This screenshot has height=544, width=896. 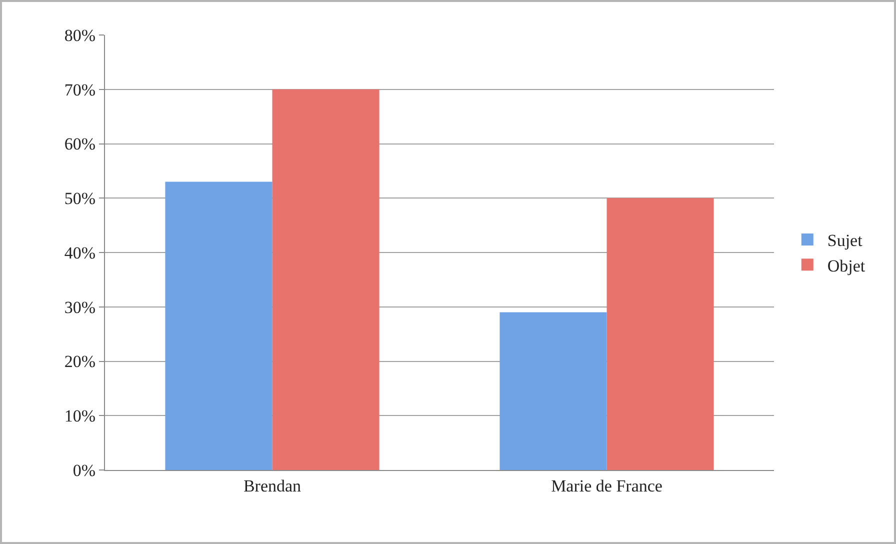 What do you see at coordinates (606, 486) in the screenshot?
I see `x-tick-label: Marie de France` at bounding box center [606, 486].